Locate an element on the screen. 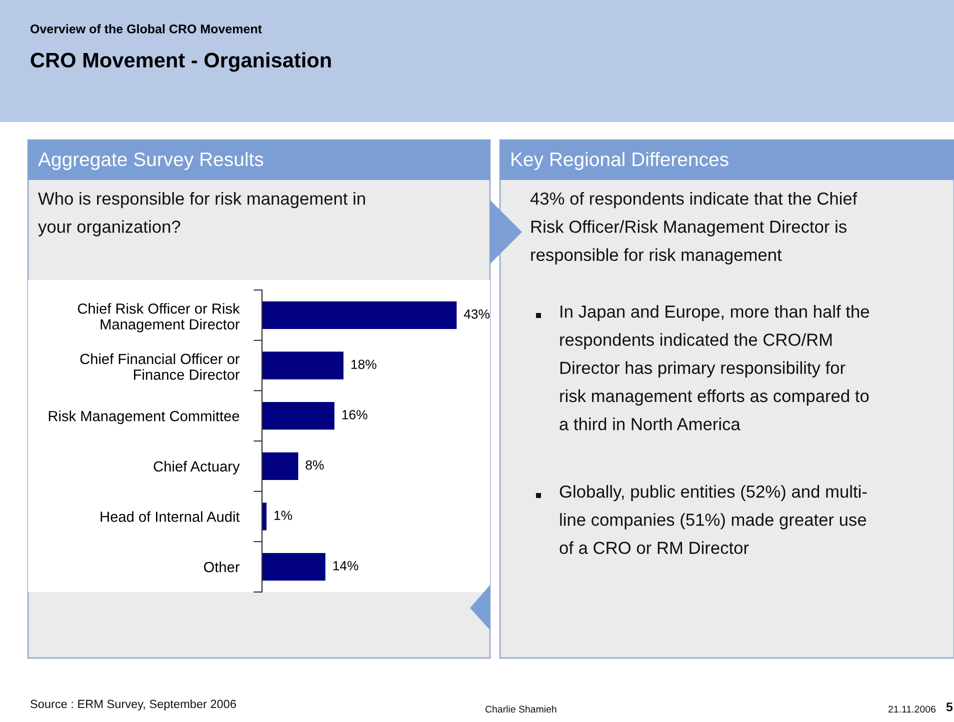  data-label: 14% is located at coordinates (345, 565).